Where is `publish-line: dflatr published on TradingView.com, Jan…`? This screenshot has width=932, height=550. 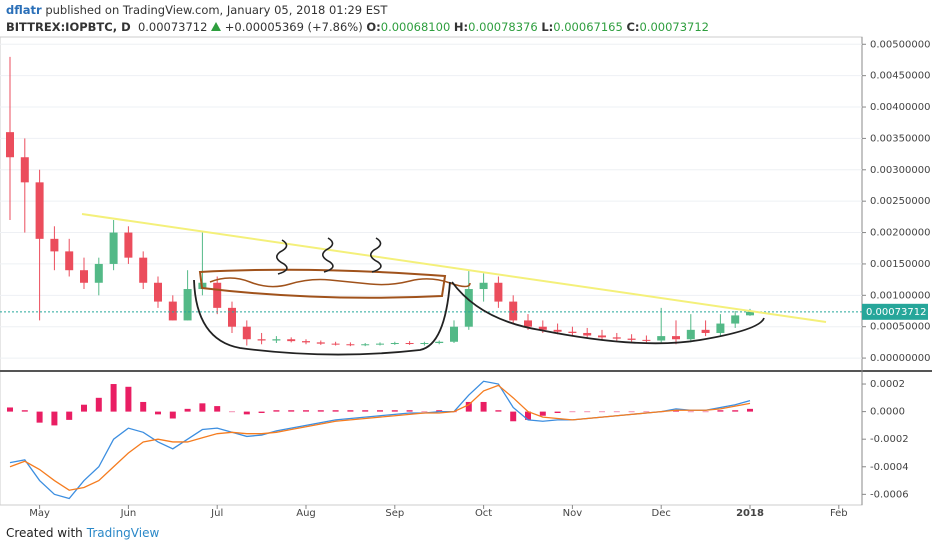 publish-line: dflatr published on TradingView.com, Jan… is located at coordinates (357, 10).